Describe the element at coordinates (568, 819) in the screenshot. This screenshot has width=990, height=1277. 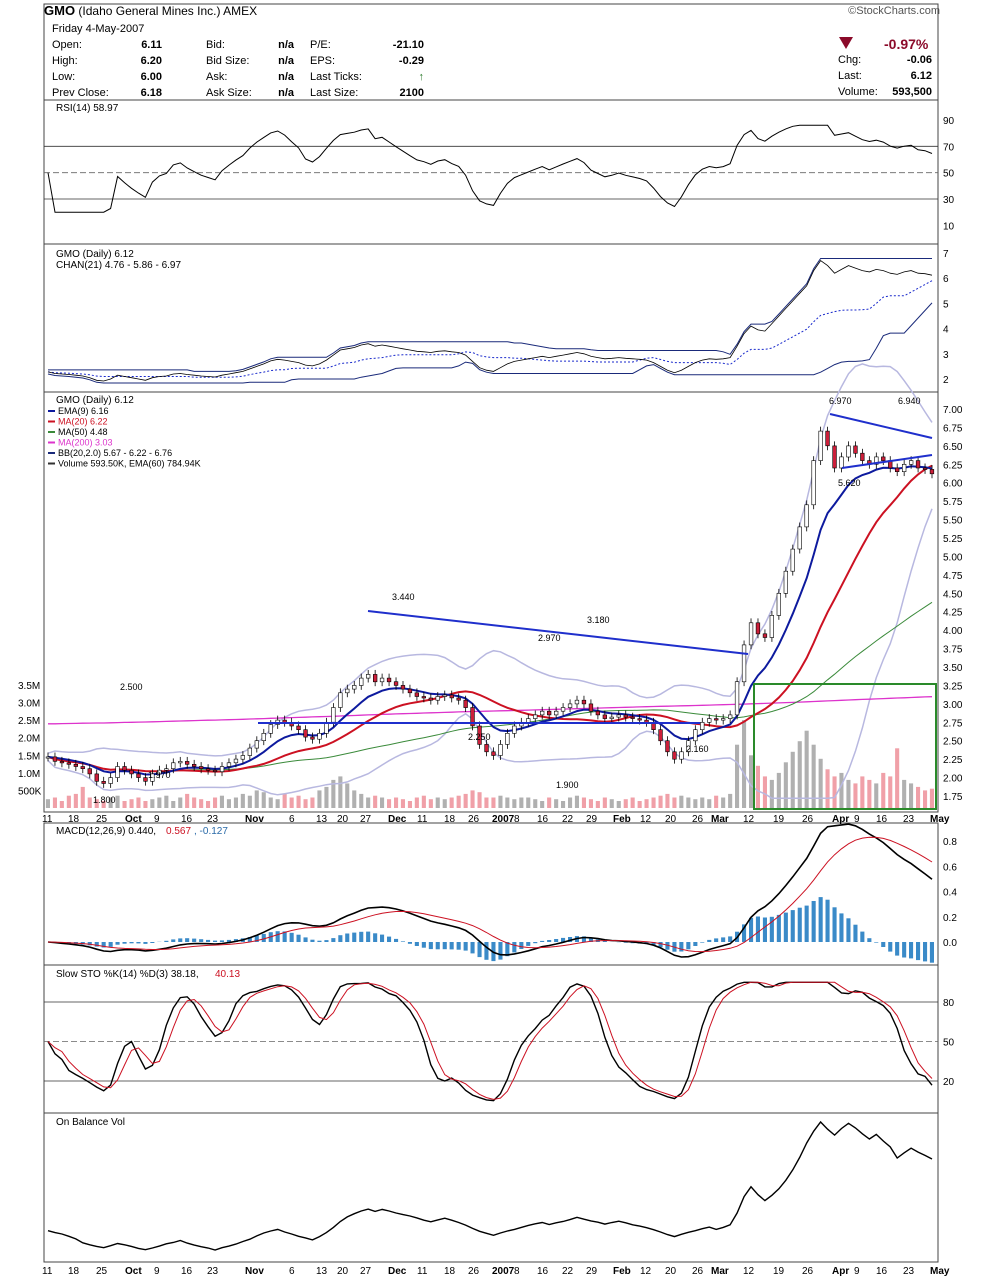
I see `date-axis-tick: 22` at that location.